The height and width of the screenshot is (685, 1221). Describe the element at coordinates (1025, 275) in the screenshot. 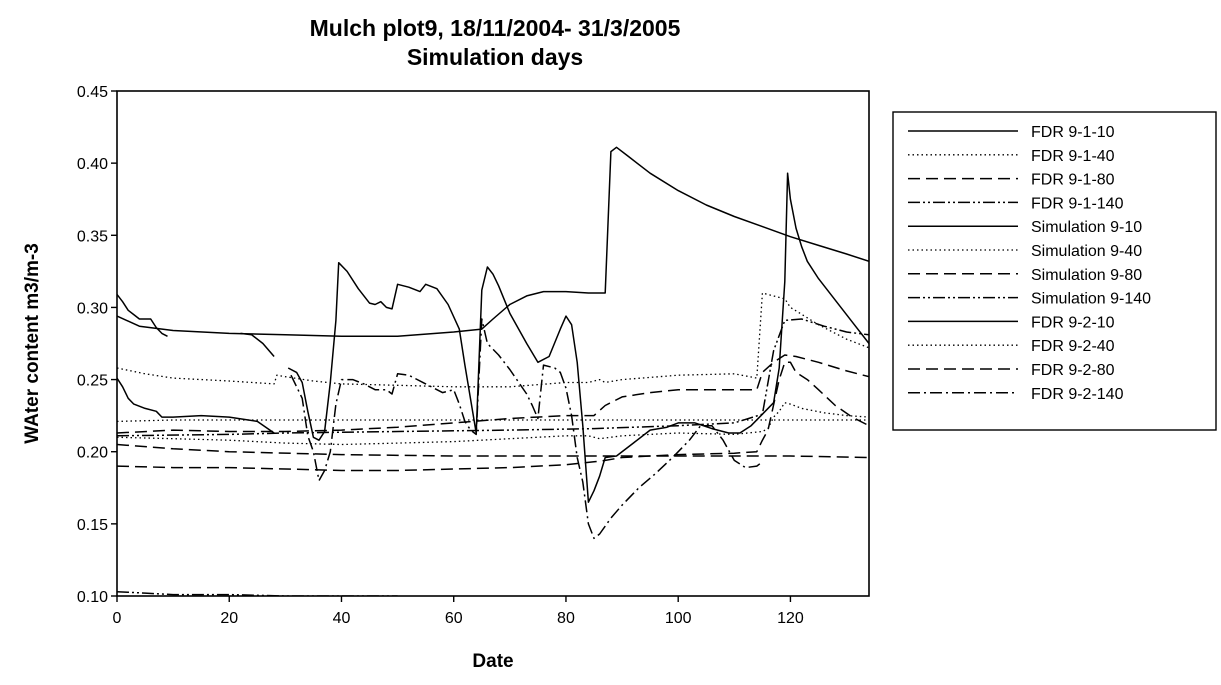

I see `legend-item: Simulation 9-80` at that location.